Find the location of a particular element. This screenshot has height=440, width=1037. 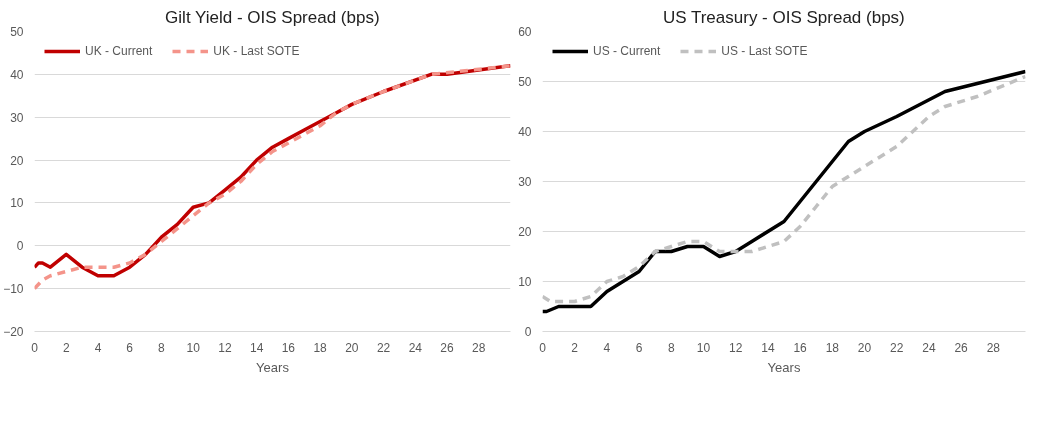

y-tick-label: 60 is located at coordinates (525, 32).